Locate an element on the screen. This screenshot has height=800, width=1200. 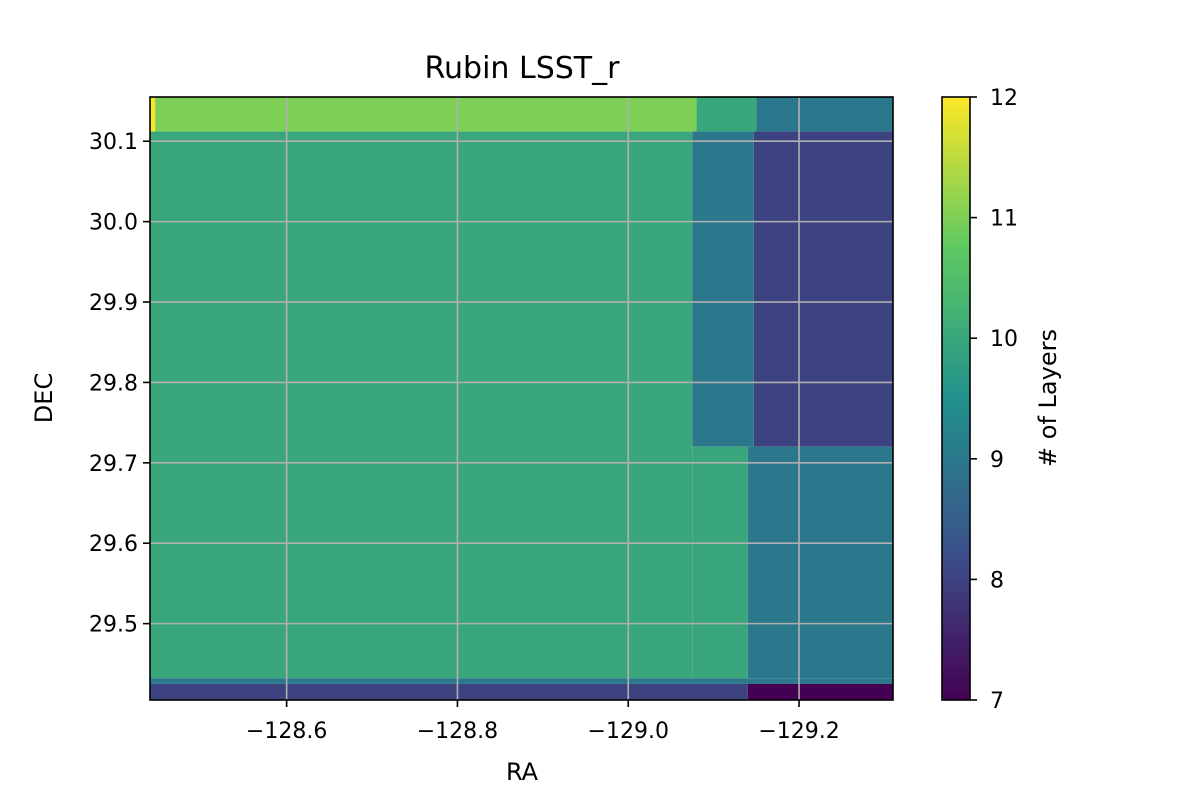
y-axis-ticks: 29.5 29.6 29.7 29.8 29.9 30.0 30.1 is located at coordinates (119, 384).